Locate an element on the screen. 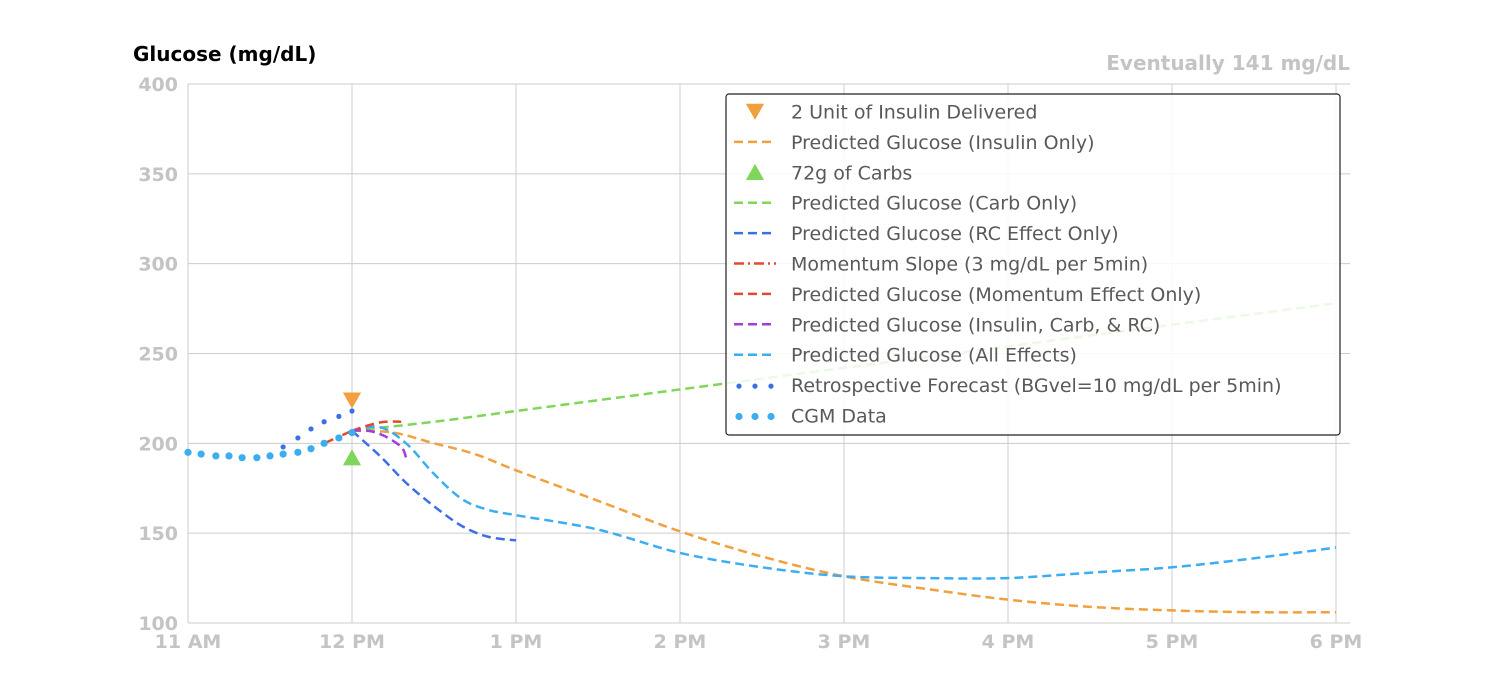 The height and width of the screenshot is (700, 1500). x-tick-label: 5 PM is located at coordinates (1172, 642).